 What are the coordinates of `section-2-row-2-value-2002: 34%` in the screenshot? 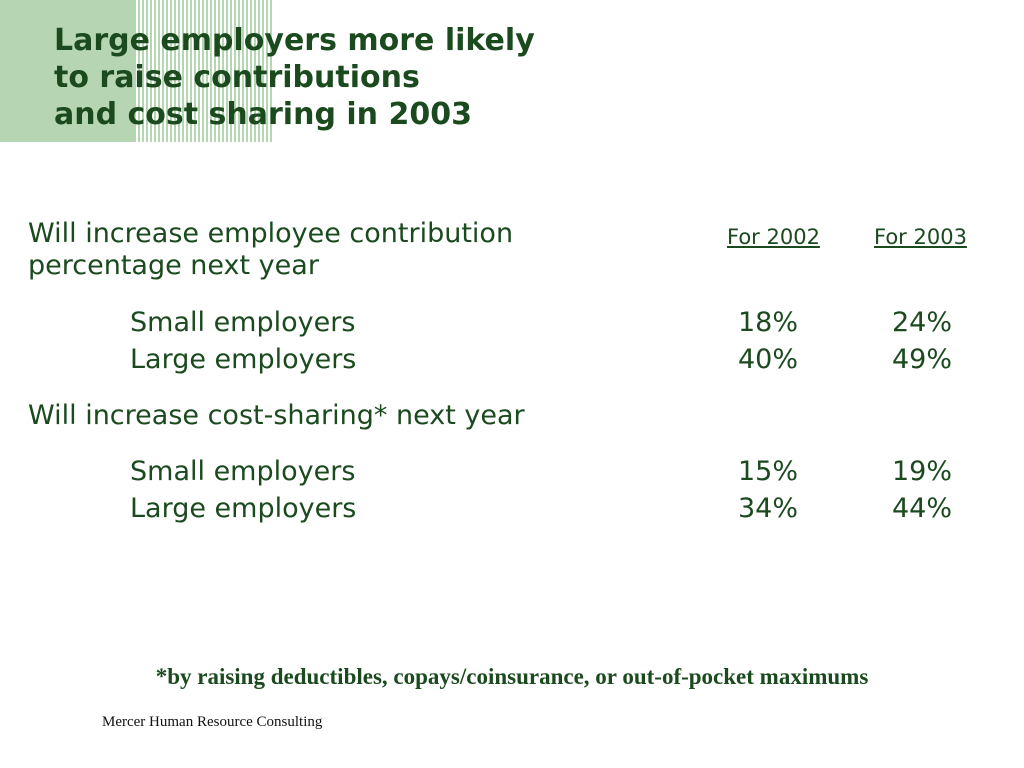 It's located at (768, 508).